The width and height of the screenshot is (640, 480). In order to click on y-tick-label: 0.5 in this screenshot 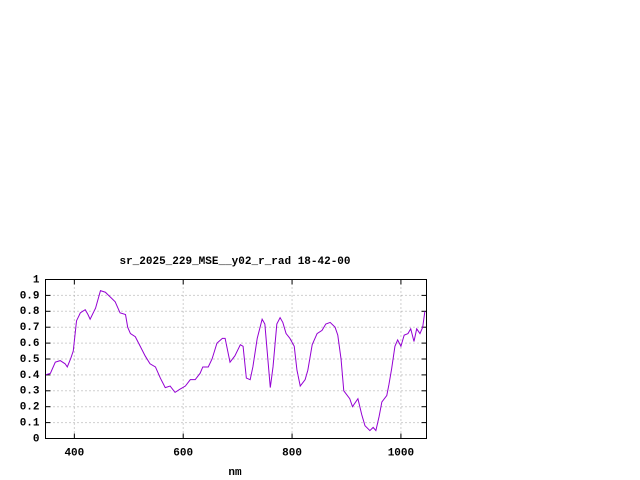, I will do `click(30, 360)`.